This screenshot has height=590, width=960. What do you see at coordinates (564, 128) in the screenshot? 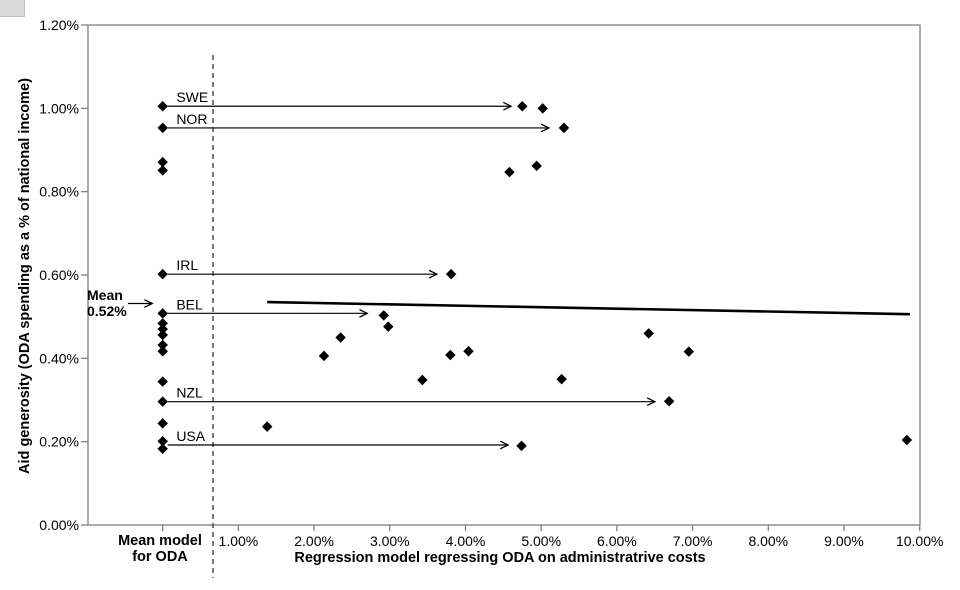
I see `regression-point-nor` at bounding box center [564, 128].